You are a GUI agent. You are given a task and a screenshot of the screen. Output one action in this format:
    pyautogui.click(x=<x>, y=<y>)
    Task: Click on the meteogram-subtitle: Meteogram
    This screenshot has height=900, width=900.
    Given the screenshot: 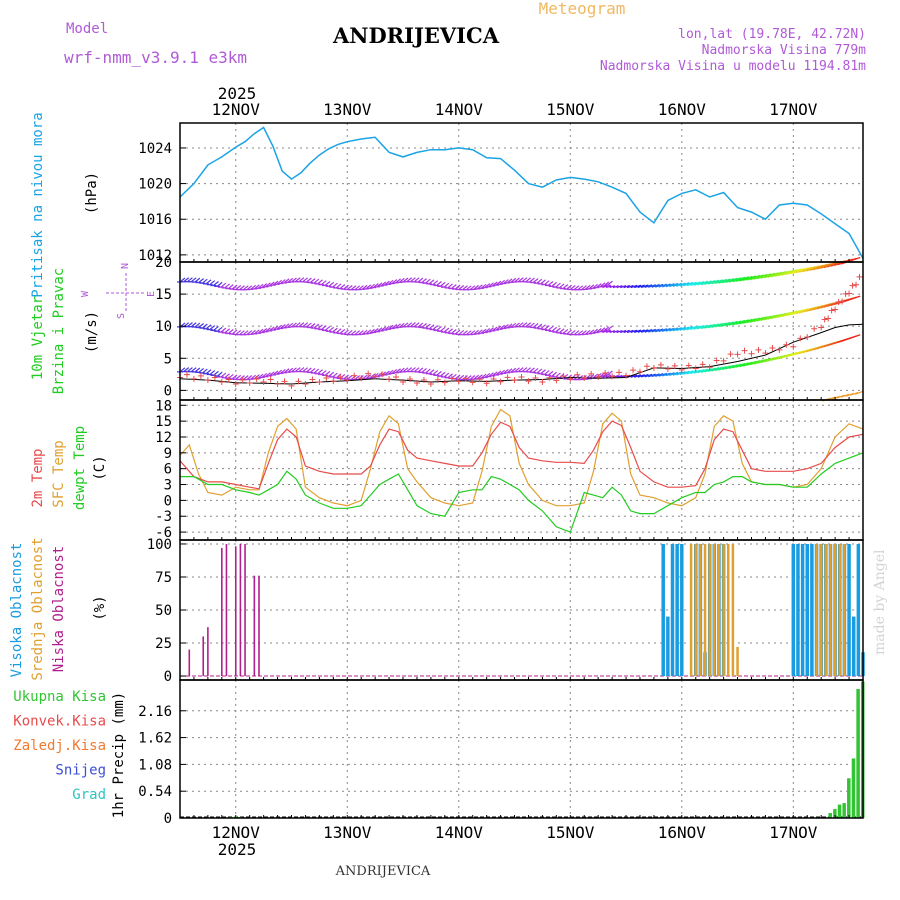 What is the action you would take?
    pyautogui.click(x=582, y=9)
    